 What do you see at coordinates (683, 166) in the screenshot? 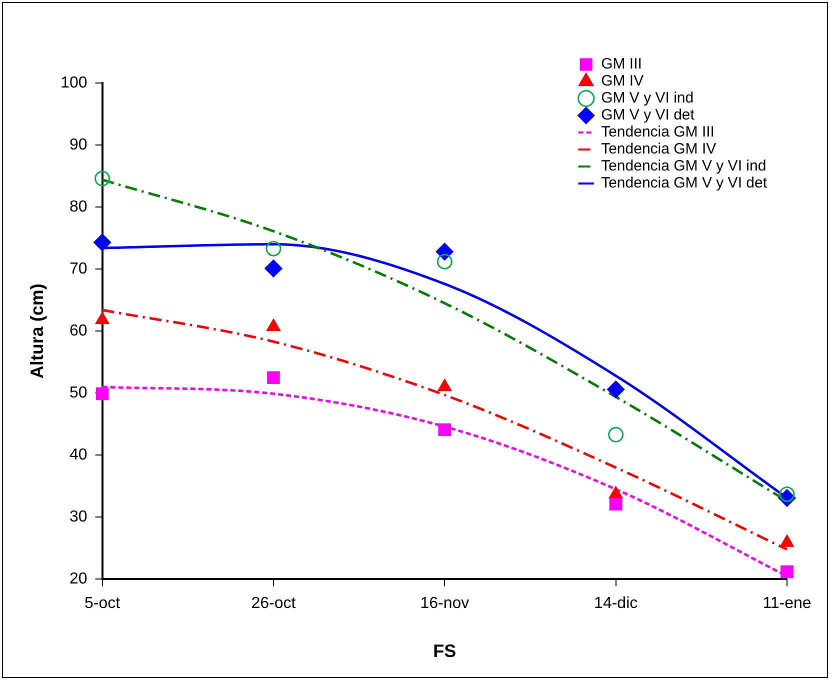
I see `legend-label: Tendencia GM V y VI ind` at bounding box center [683, 166].